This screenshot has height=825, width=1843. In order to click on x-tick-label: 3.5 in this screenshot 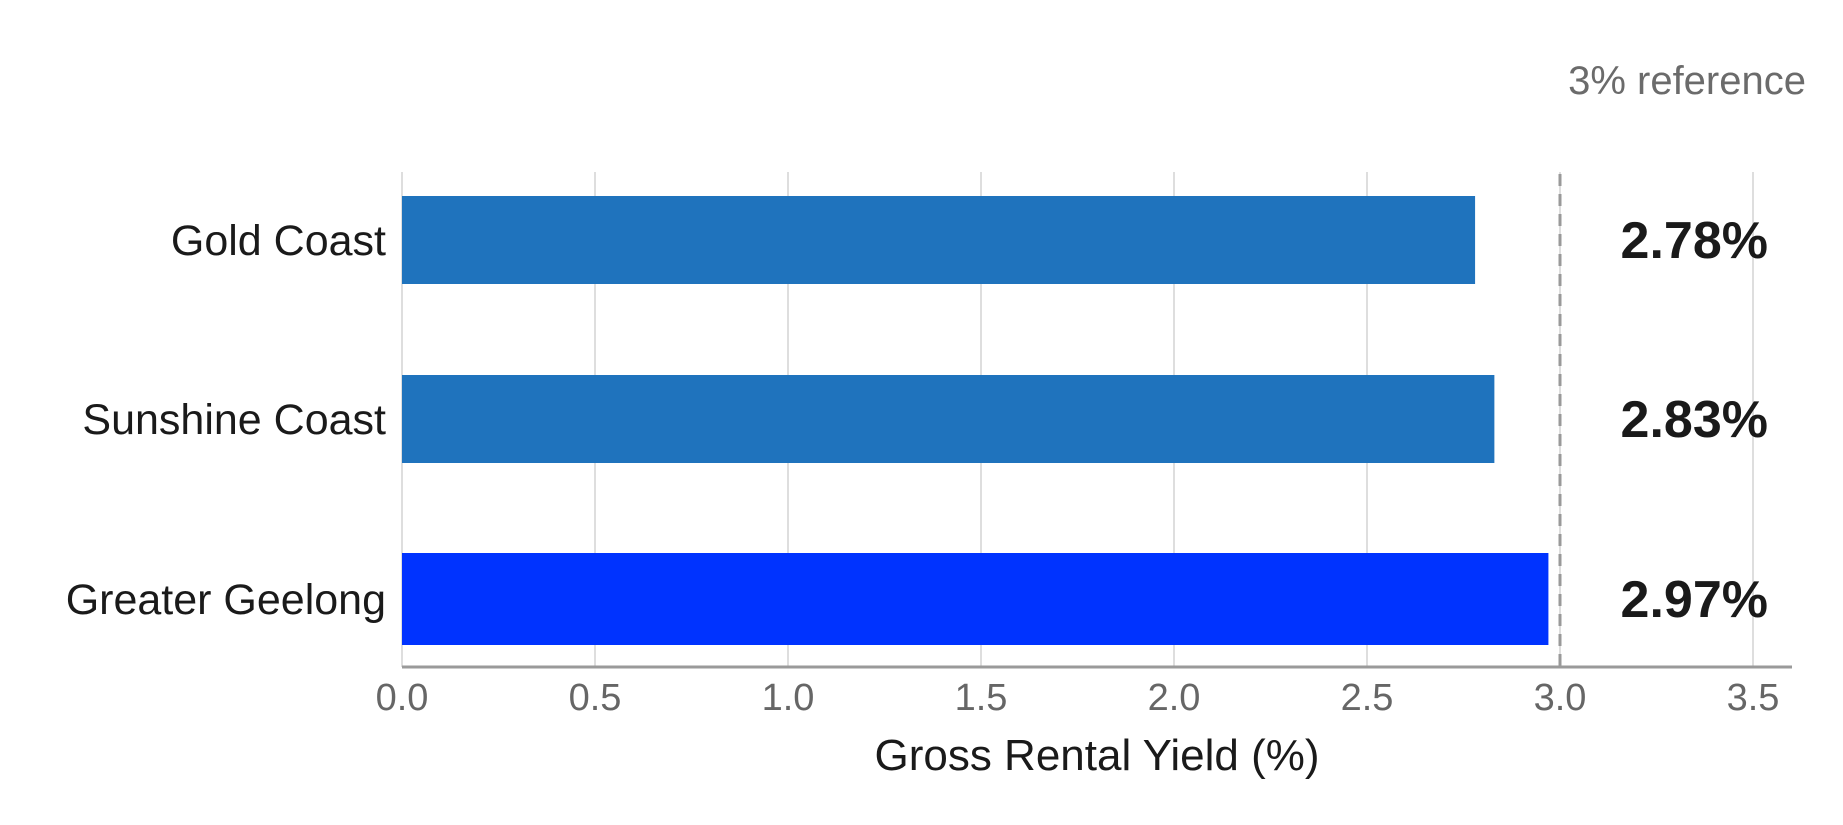, I will do `click(1753, 698)`.